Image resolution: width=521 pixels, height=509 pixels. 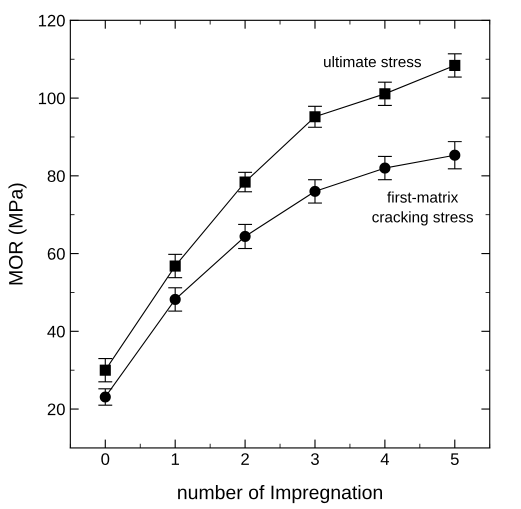 What do you see at coordinates (56, 332) in the screenshot?
I see `y-tick-label: 40` at bounding box center [56, 332].